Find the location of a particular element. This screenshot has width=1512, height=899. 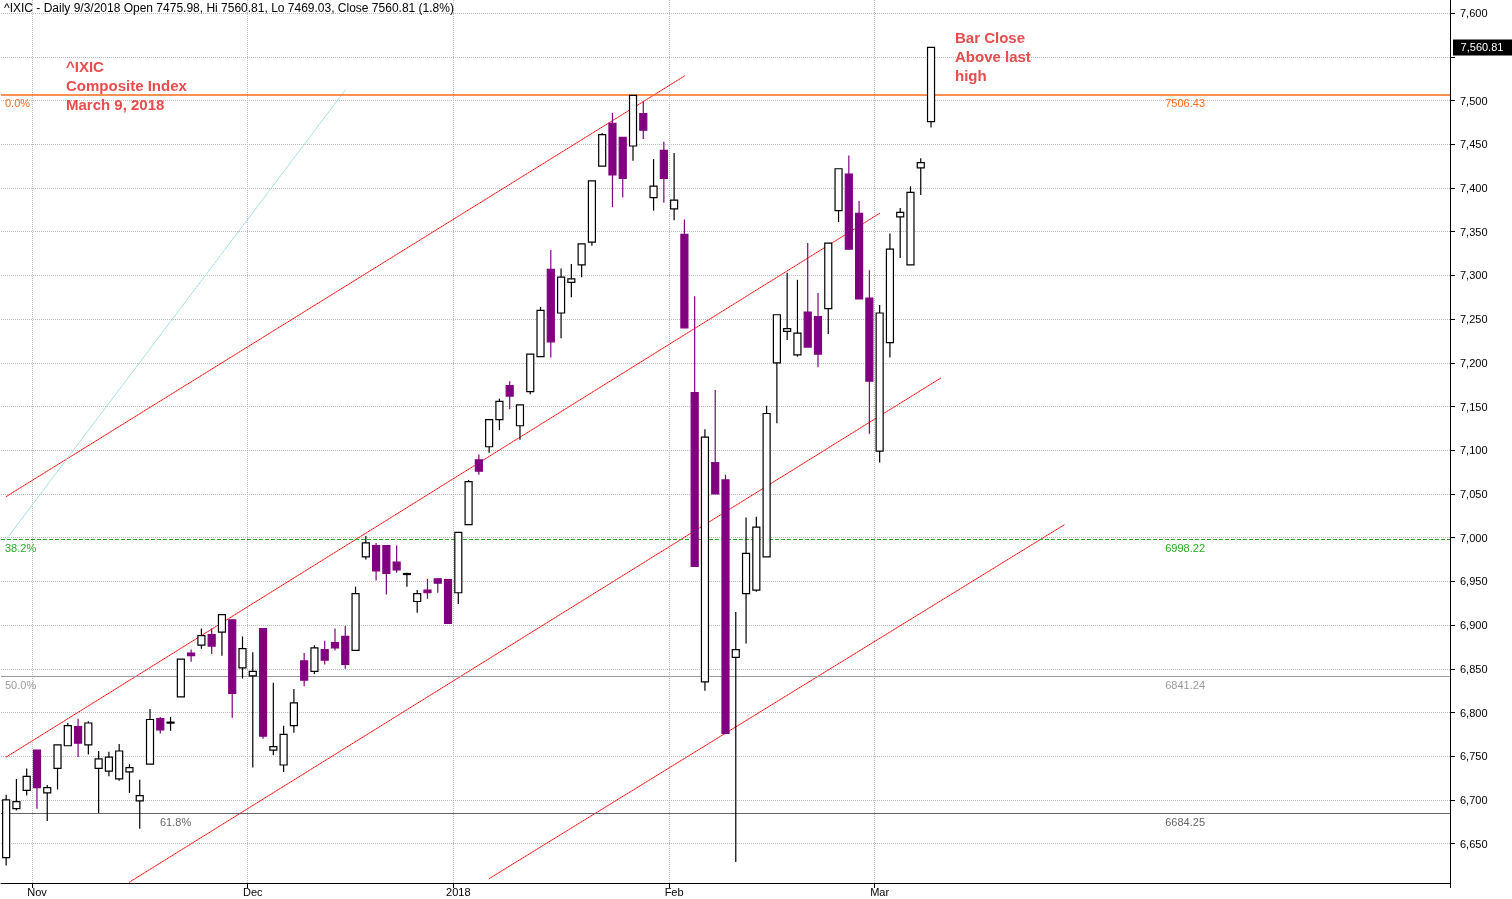

y-tick-label: 7,000 is located at coordinates (1474, 537).